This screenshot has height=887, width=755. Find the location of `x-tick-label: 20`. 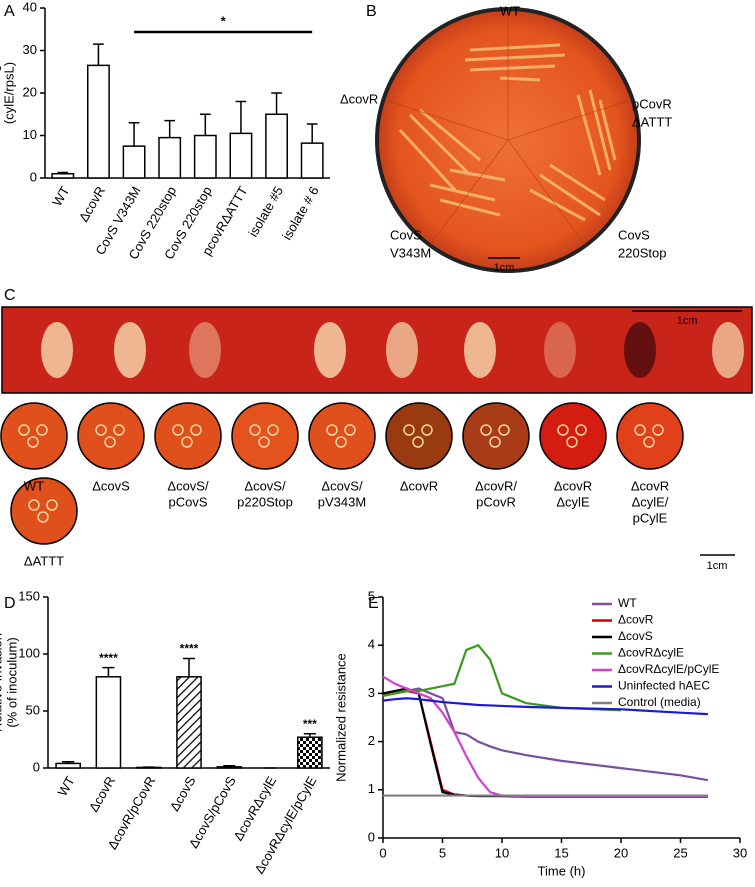

x-tick-label: 20 is located at coordinates (621, 852).